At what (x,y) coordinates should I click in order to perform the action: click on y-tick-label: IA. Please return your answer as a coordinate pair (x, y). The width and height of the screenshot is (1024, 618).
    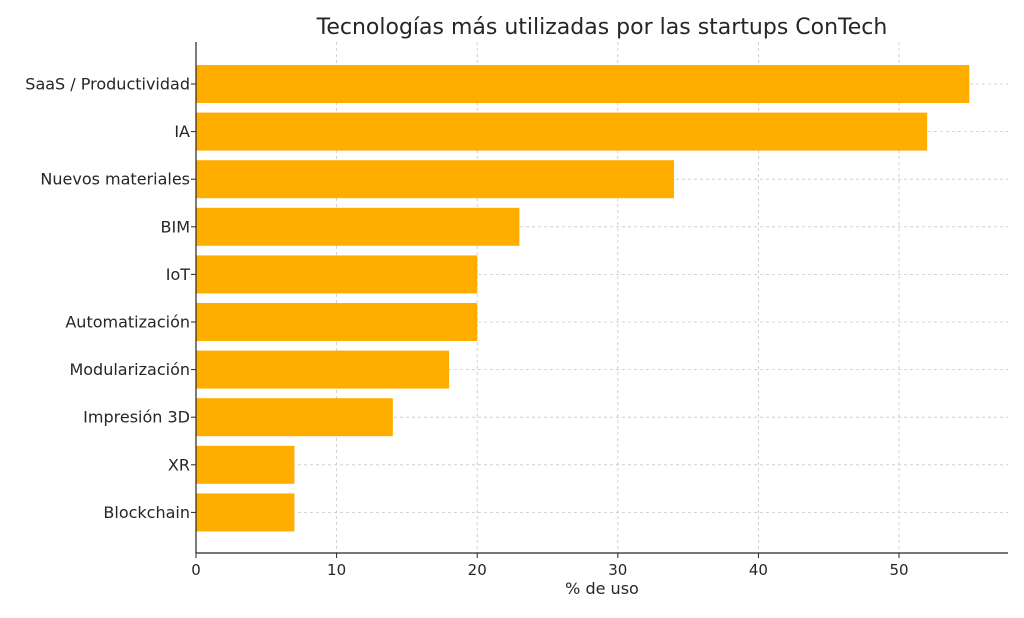
    Looking at the image, I should click on (182, 131).